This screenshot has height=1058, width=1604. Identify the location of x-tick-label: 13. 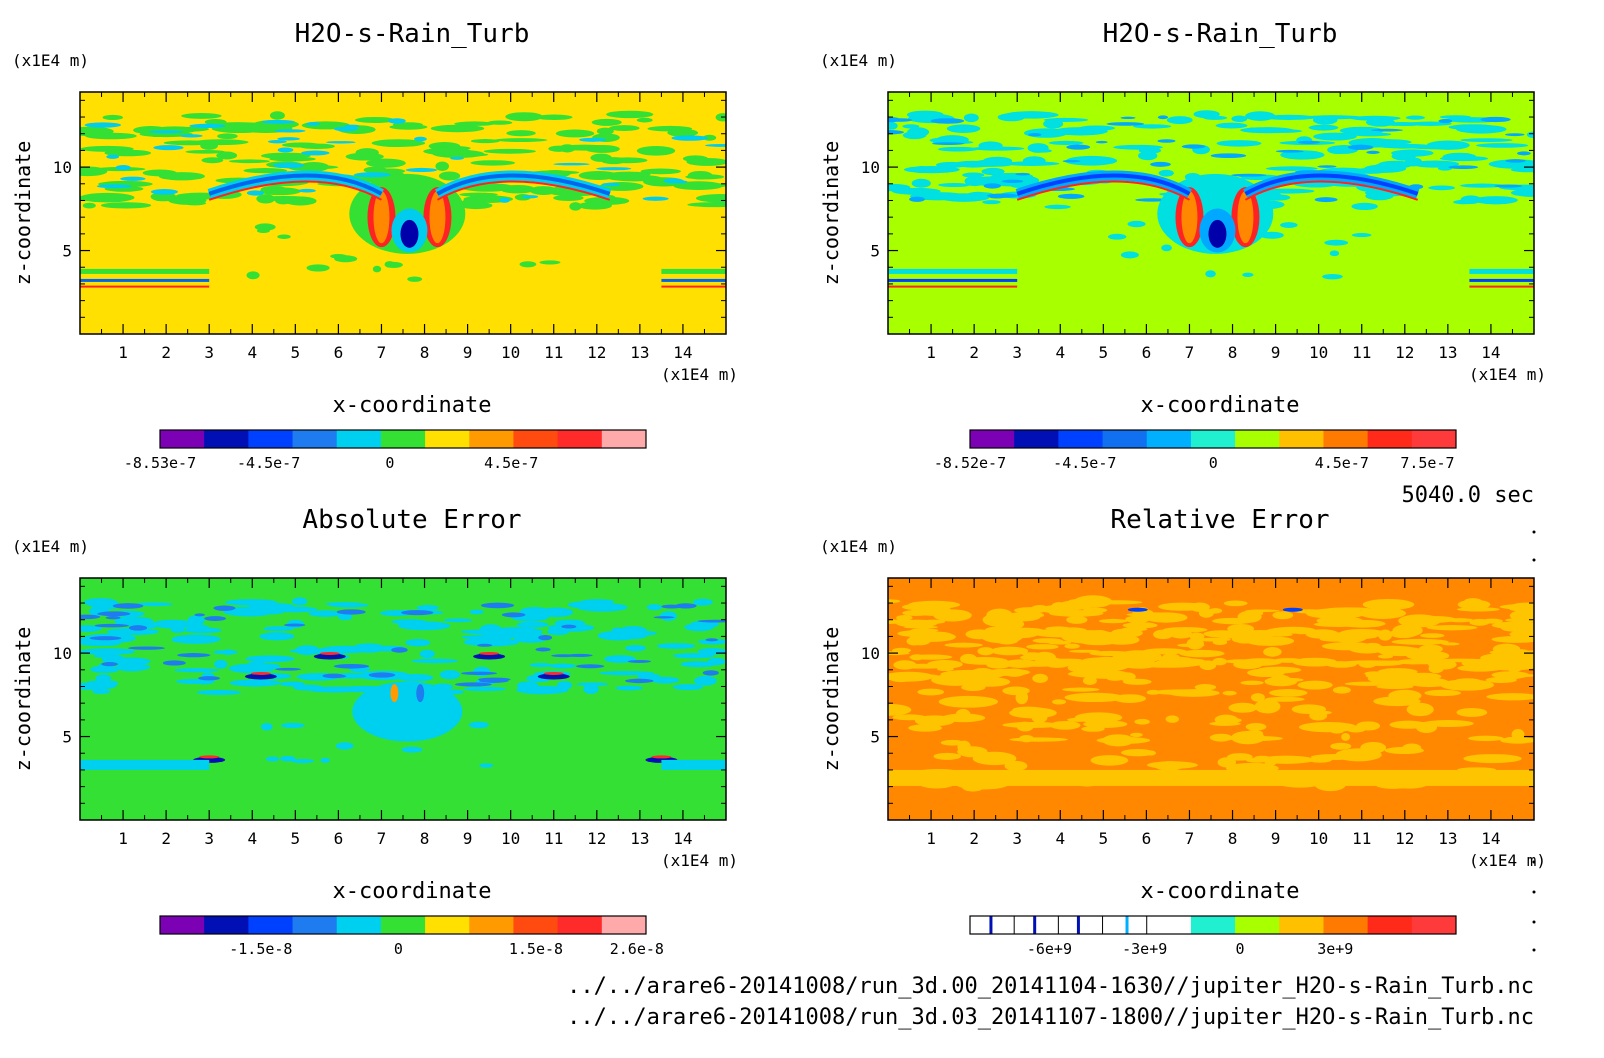
(1447, 838).